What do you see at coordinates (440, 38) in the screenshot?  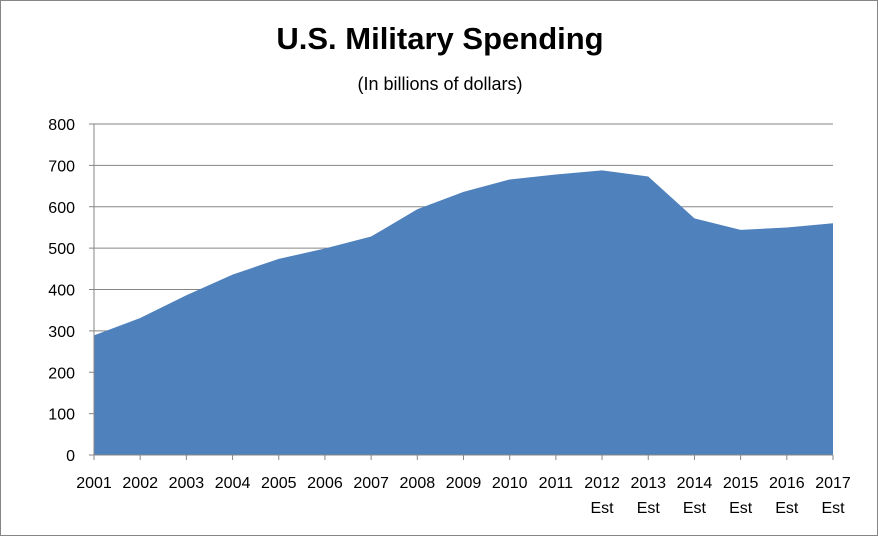 I see `chart-title: U.S. Military Spending` at bounding box center [440, 38].